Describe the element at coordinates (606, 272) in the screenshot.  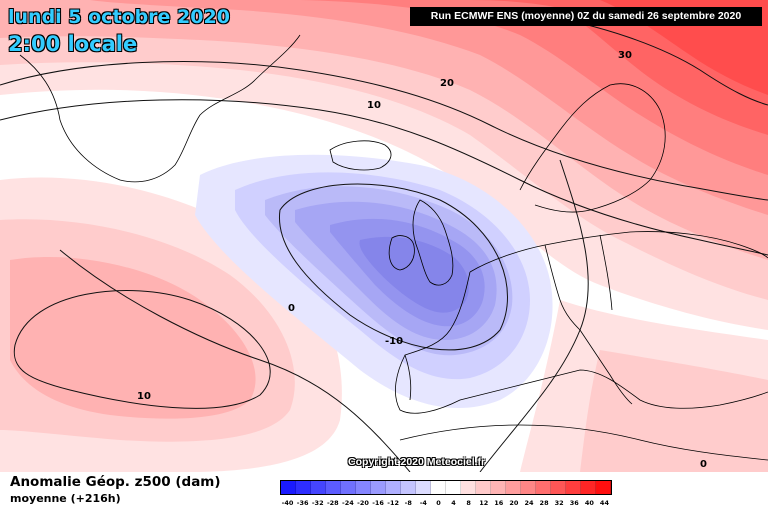
I see `east-europe-border` at that location.